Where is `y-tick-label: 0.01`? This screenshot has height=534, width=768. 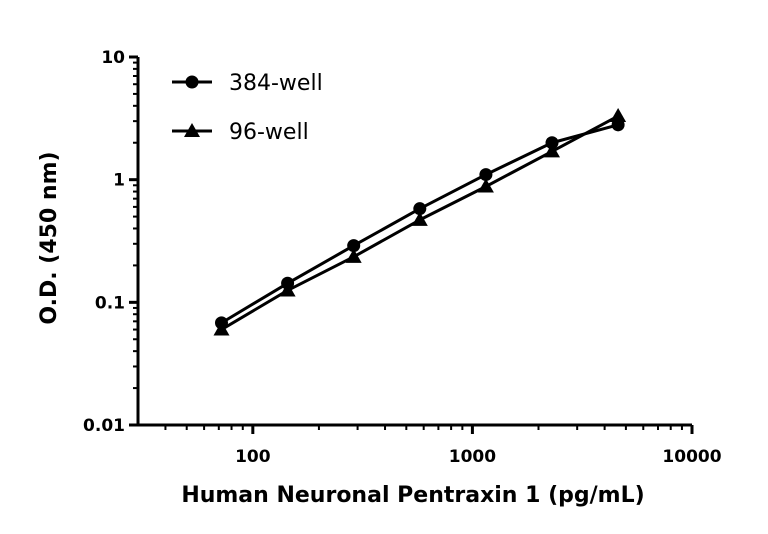
y-tick-label: 0.01 is located at coordinates (104, 426).